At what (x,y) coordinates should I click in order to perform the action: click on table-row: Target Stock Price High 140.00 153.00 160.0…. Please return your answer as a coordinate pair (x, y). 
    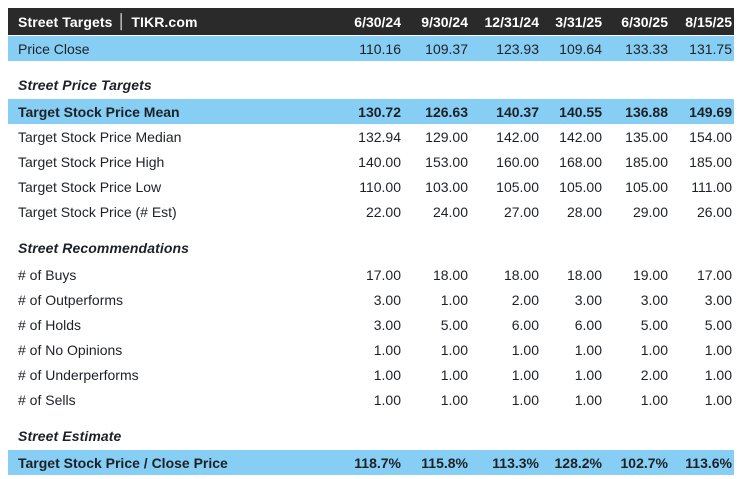
    Looking at the image, I should click on (371, 161).